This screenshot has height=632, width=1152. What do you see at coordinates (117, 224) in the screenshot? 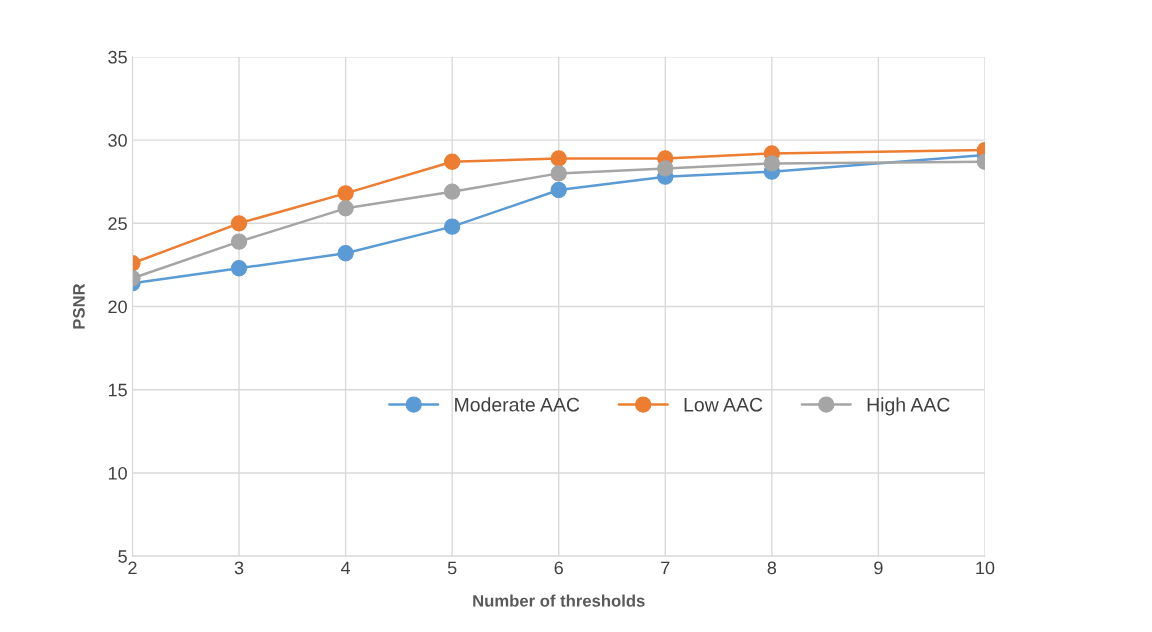
I see `y-tick-label: 25` at bounding box center [117, 224].